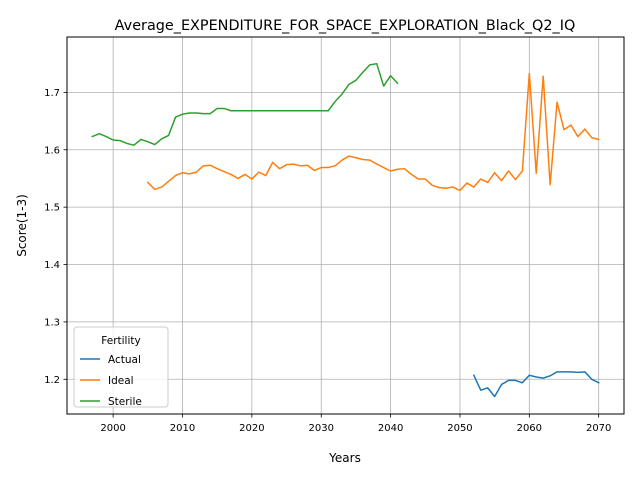 The width and height of the screenshot is (640, 484). I want to click on legend-title: Fertility, so click(120, 341).